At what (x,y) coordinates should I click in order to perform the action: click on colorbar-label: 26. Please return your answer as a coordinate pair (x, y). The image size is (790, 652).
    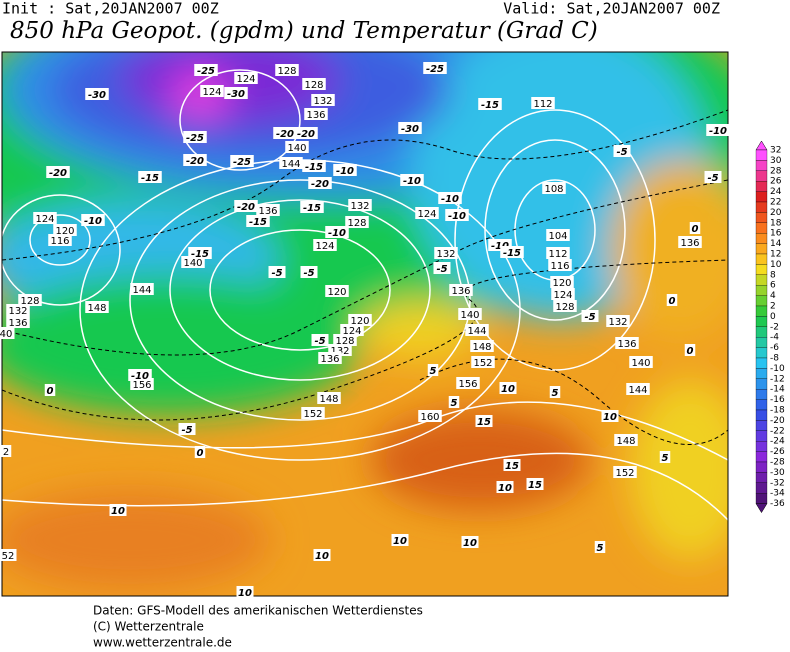
    Looking at the image, I should click on (776, 182).